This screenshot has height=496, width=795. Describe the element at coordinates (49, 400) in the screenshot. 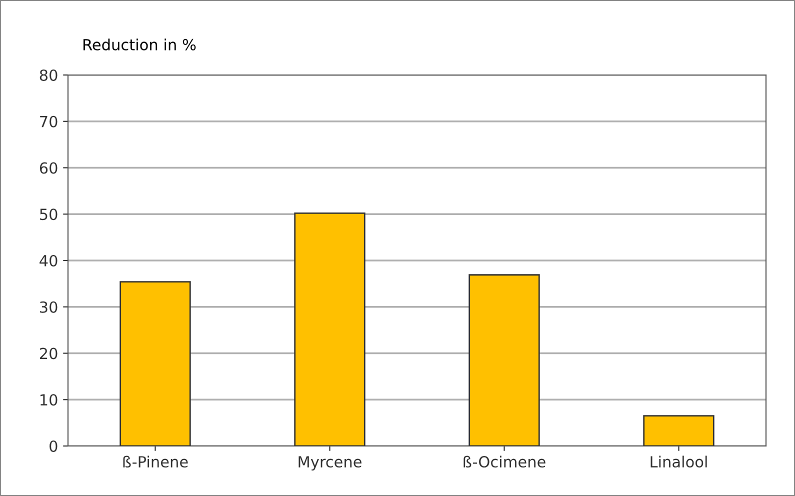

I see `y-tick-label: 10` at that location.